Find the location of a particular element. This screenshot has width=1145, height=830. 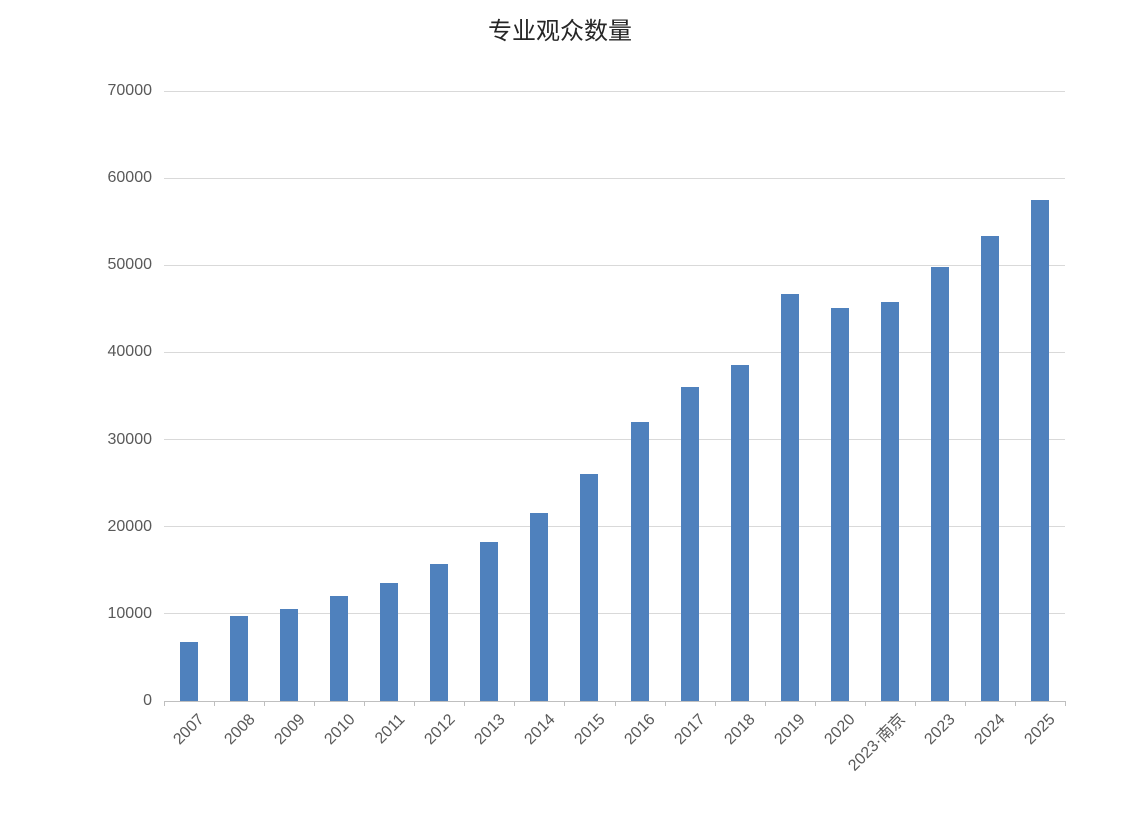

bar-2023·南京 is located at coordinates (889, 501).